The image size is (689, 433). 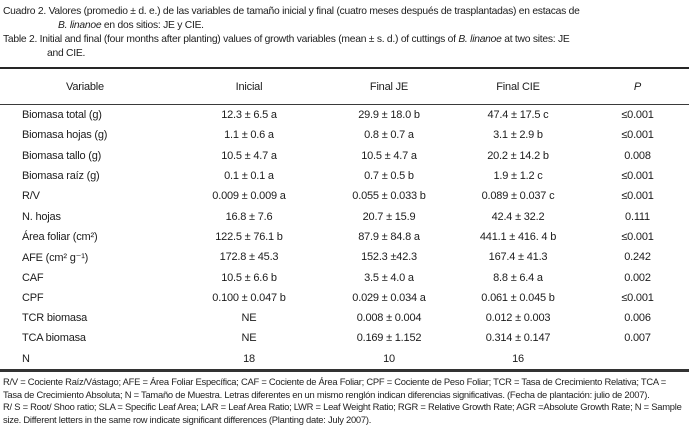 What do you see at coordinates (535, 39) in the screenshot?
I see `caption-en-text-post: at two sites: JE` at bounding box center [535, 39].